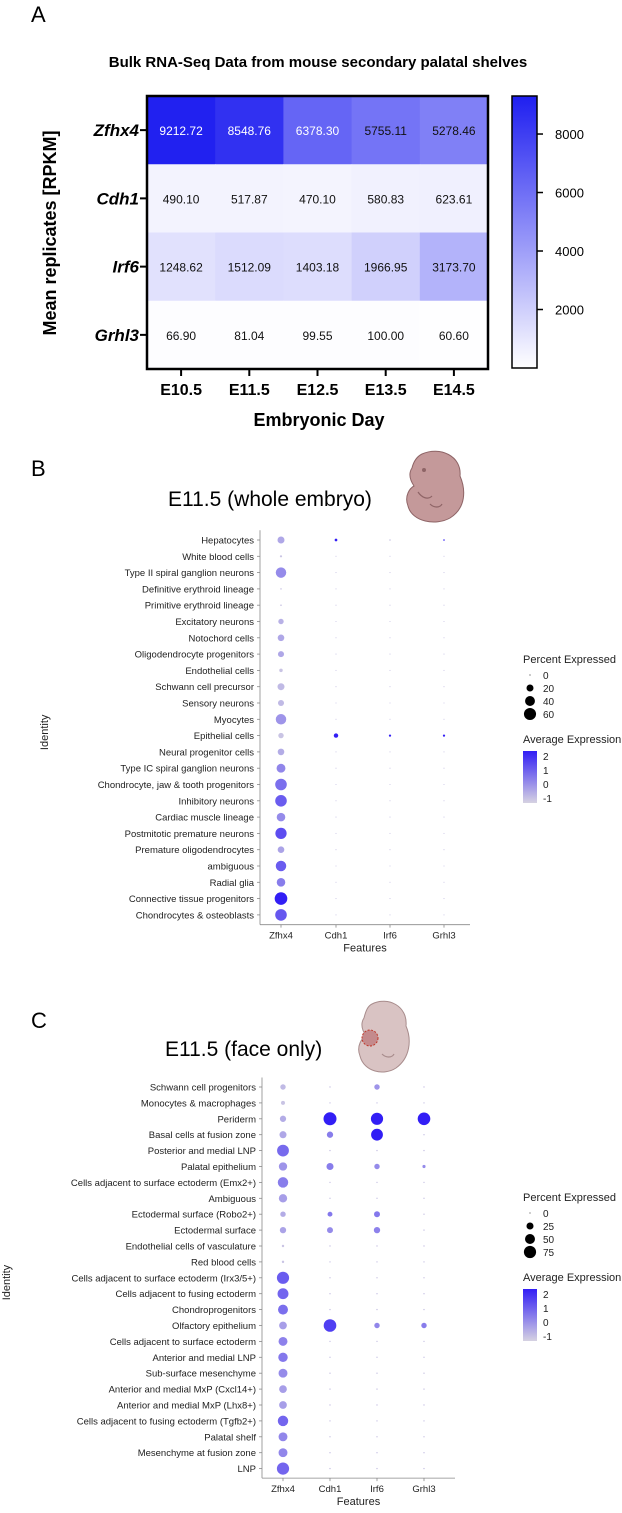  What do you see at coordinates (191, 899) in the screenshot?
I see `identity-label: Connective tissue progenitors` at bounding box center [191, 899].